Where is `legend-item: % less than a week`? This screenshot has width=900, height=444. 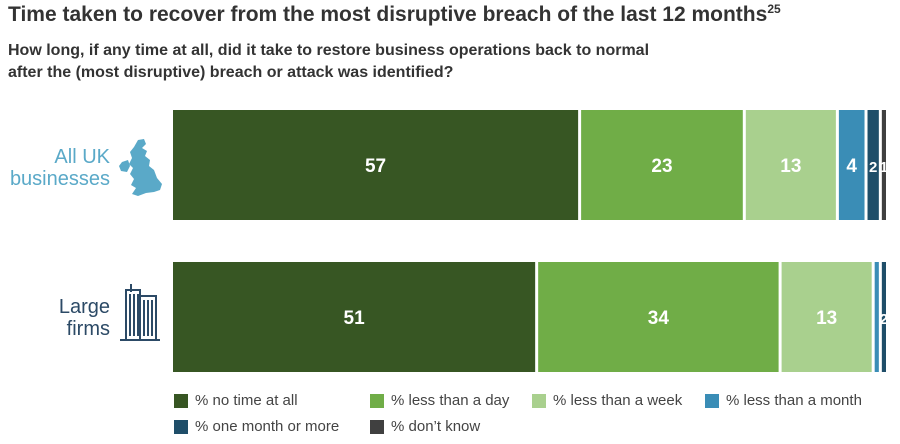 legend-item: % less than a week is located at coordinates (607, 400).